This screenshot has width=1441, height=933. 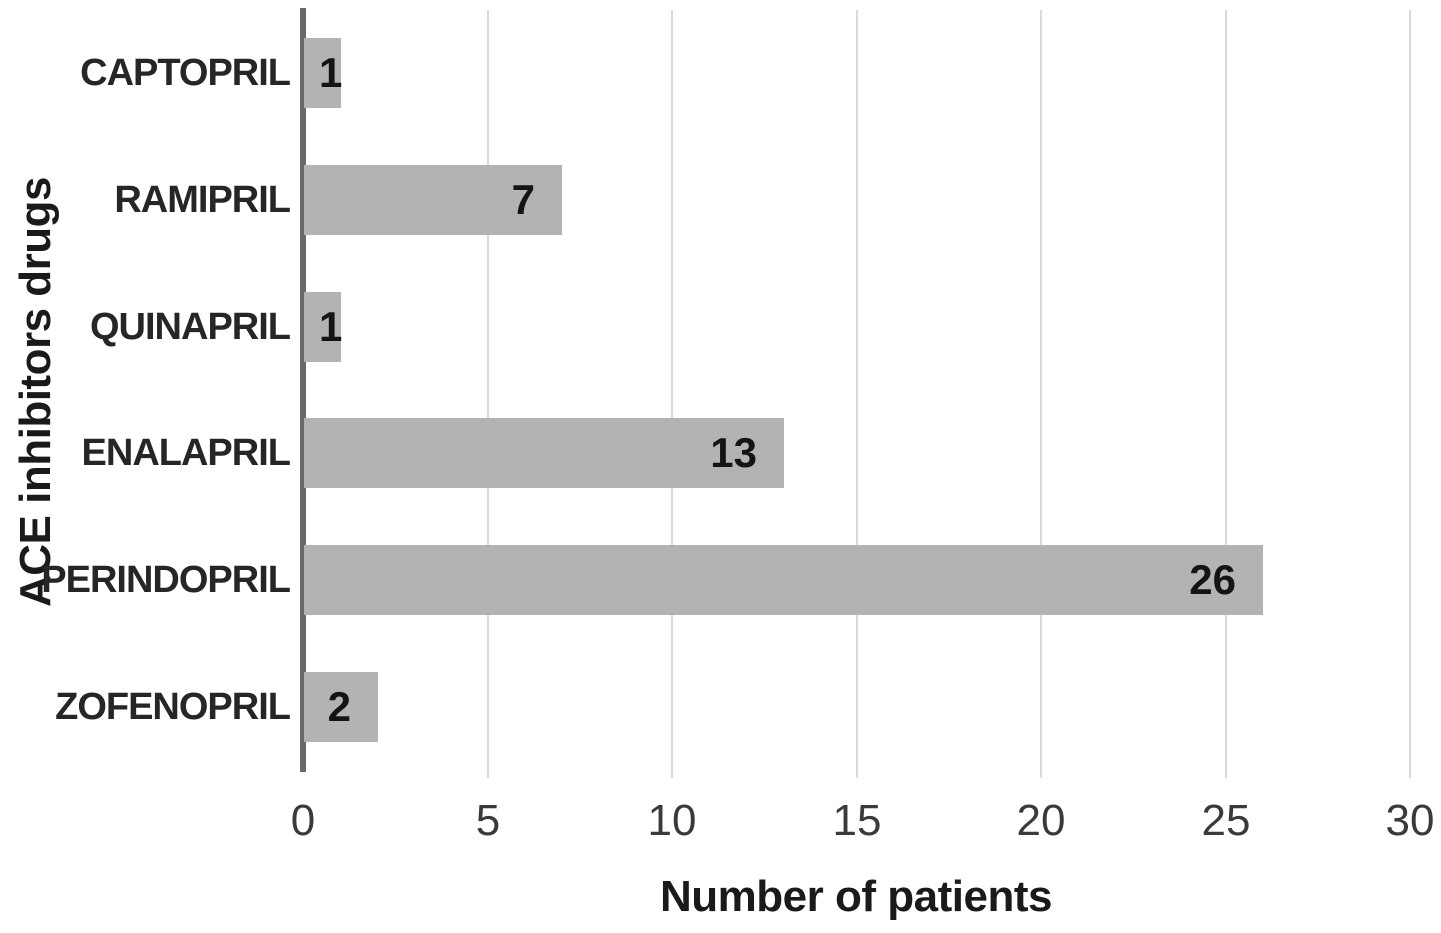 What do you see at coordinates (857, 820) in the screenshot?
I see `x-tick-label-15: 15` at bounding box center [857, 820].